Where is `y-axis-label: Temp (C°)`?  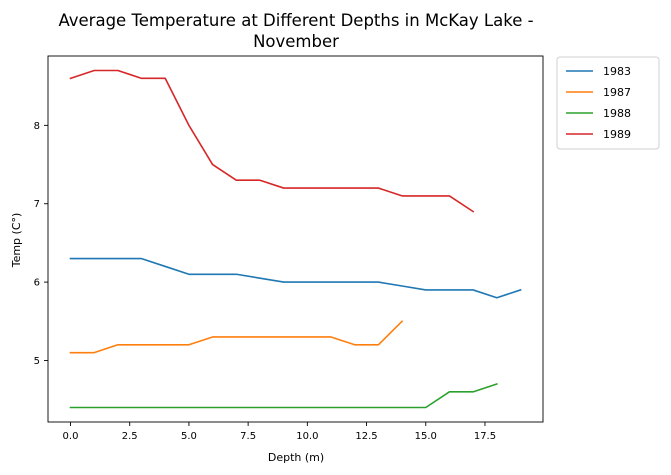
y-axis-label: Temp (C°) is located at coordinates (16, 241).